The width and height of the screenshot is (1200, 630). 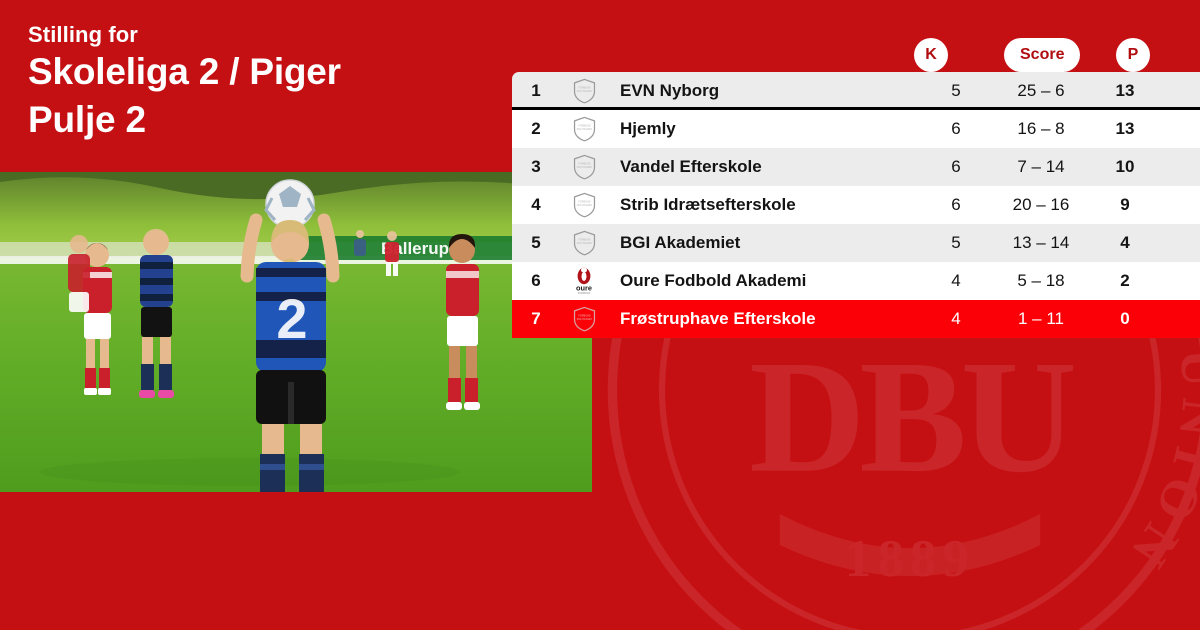 I want to click on row-position: 6, so click(x=536, y=280).